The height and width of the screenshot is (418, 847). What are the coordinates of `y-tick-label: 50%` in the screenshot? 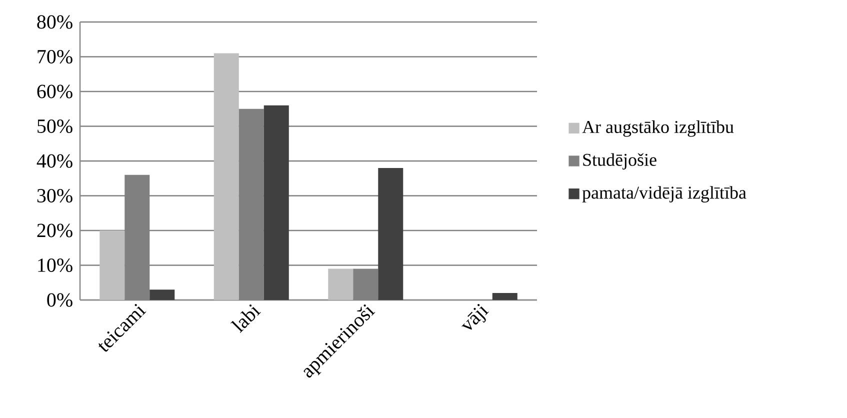 It's located at (55, 126).